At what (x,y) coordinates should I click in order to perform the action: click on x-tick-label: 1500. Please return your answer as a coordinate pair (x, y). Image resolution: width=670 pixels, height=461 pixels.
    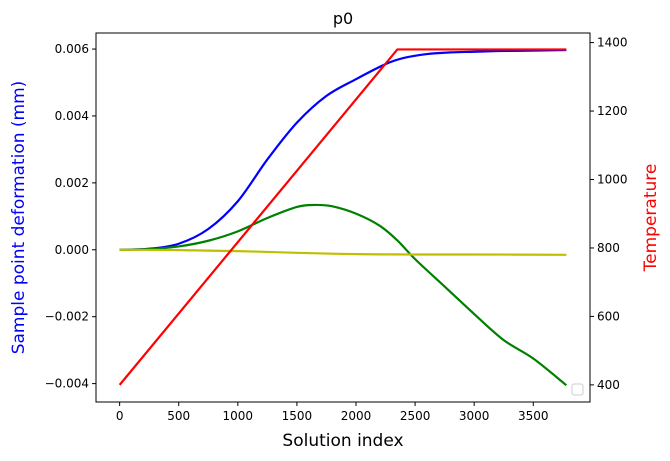
    Looking at the image, I should click on (297, 416).